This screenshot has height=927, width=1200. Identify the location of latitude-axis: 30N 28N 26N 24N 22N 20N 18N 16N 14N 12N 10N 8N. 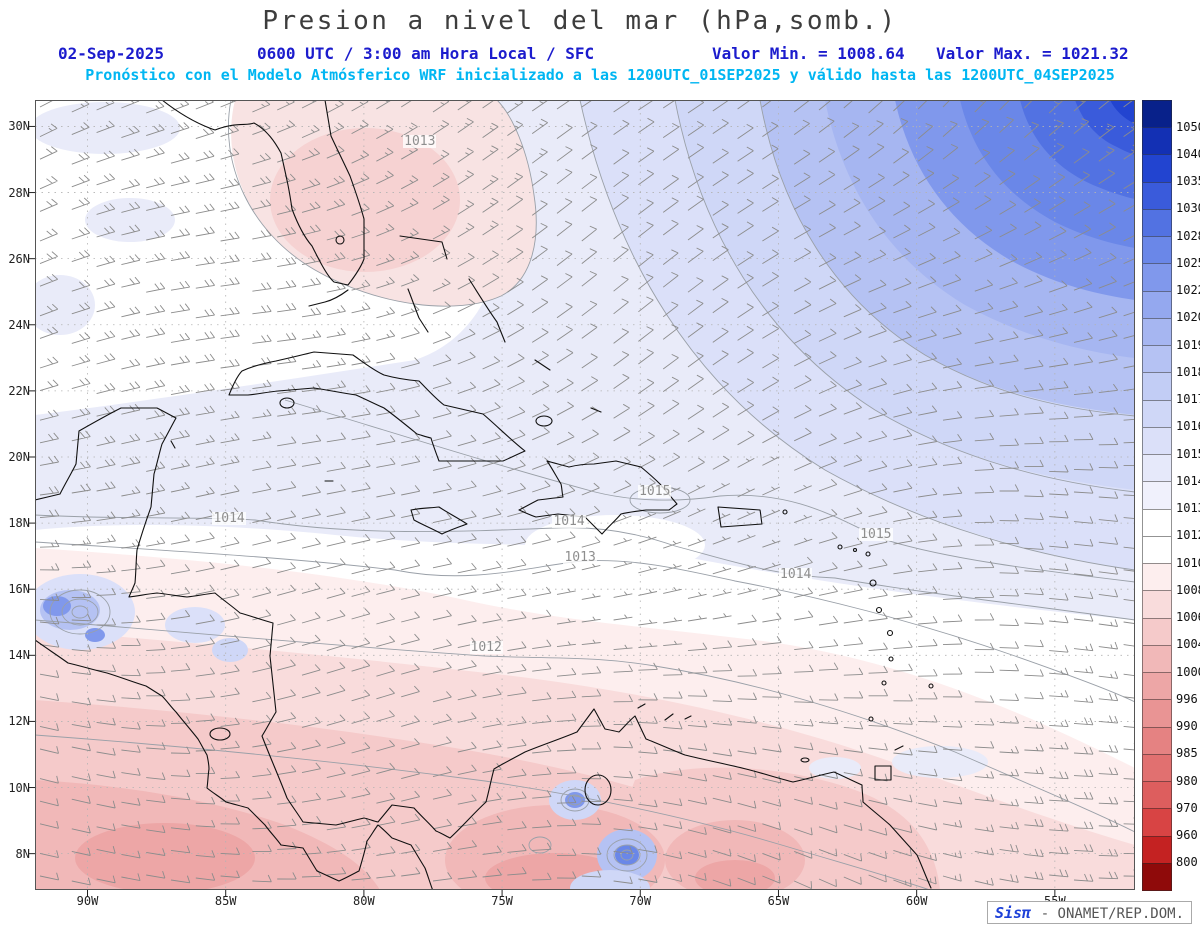
(16, 495).